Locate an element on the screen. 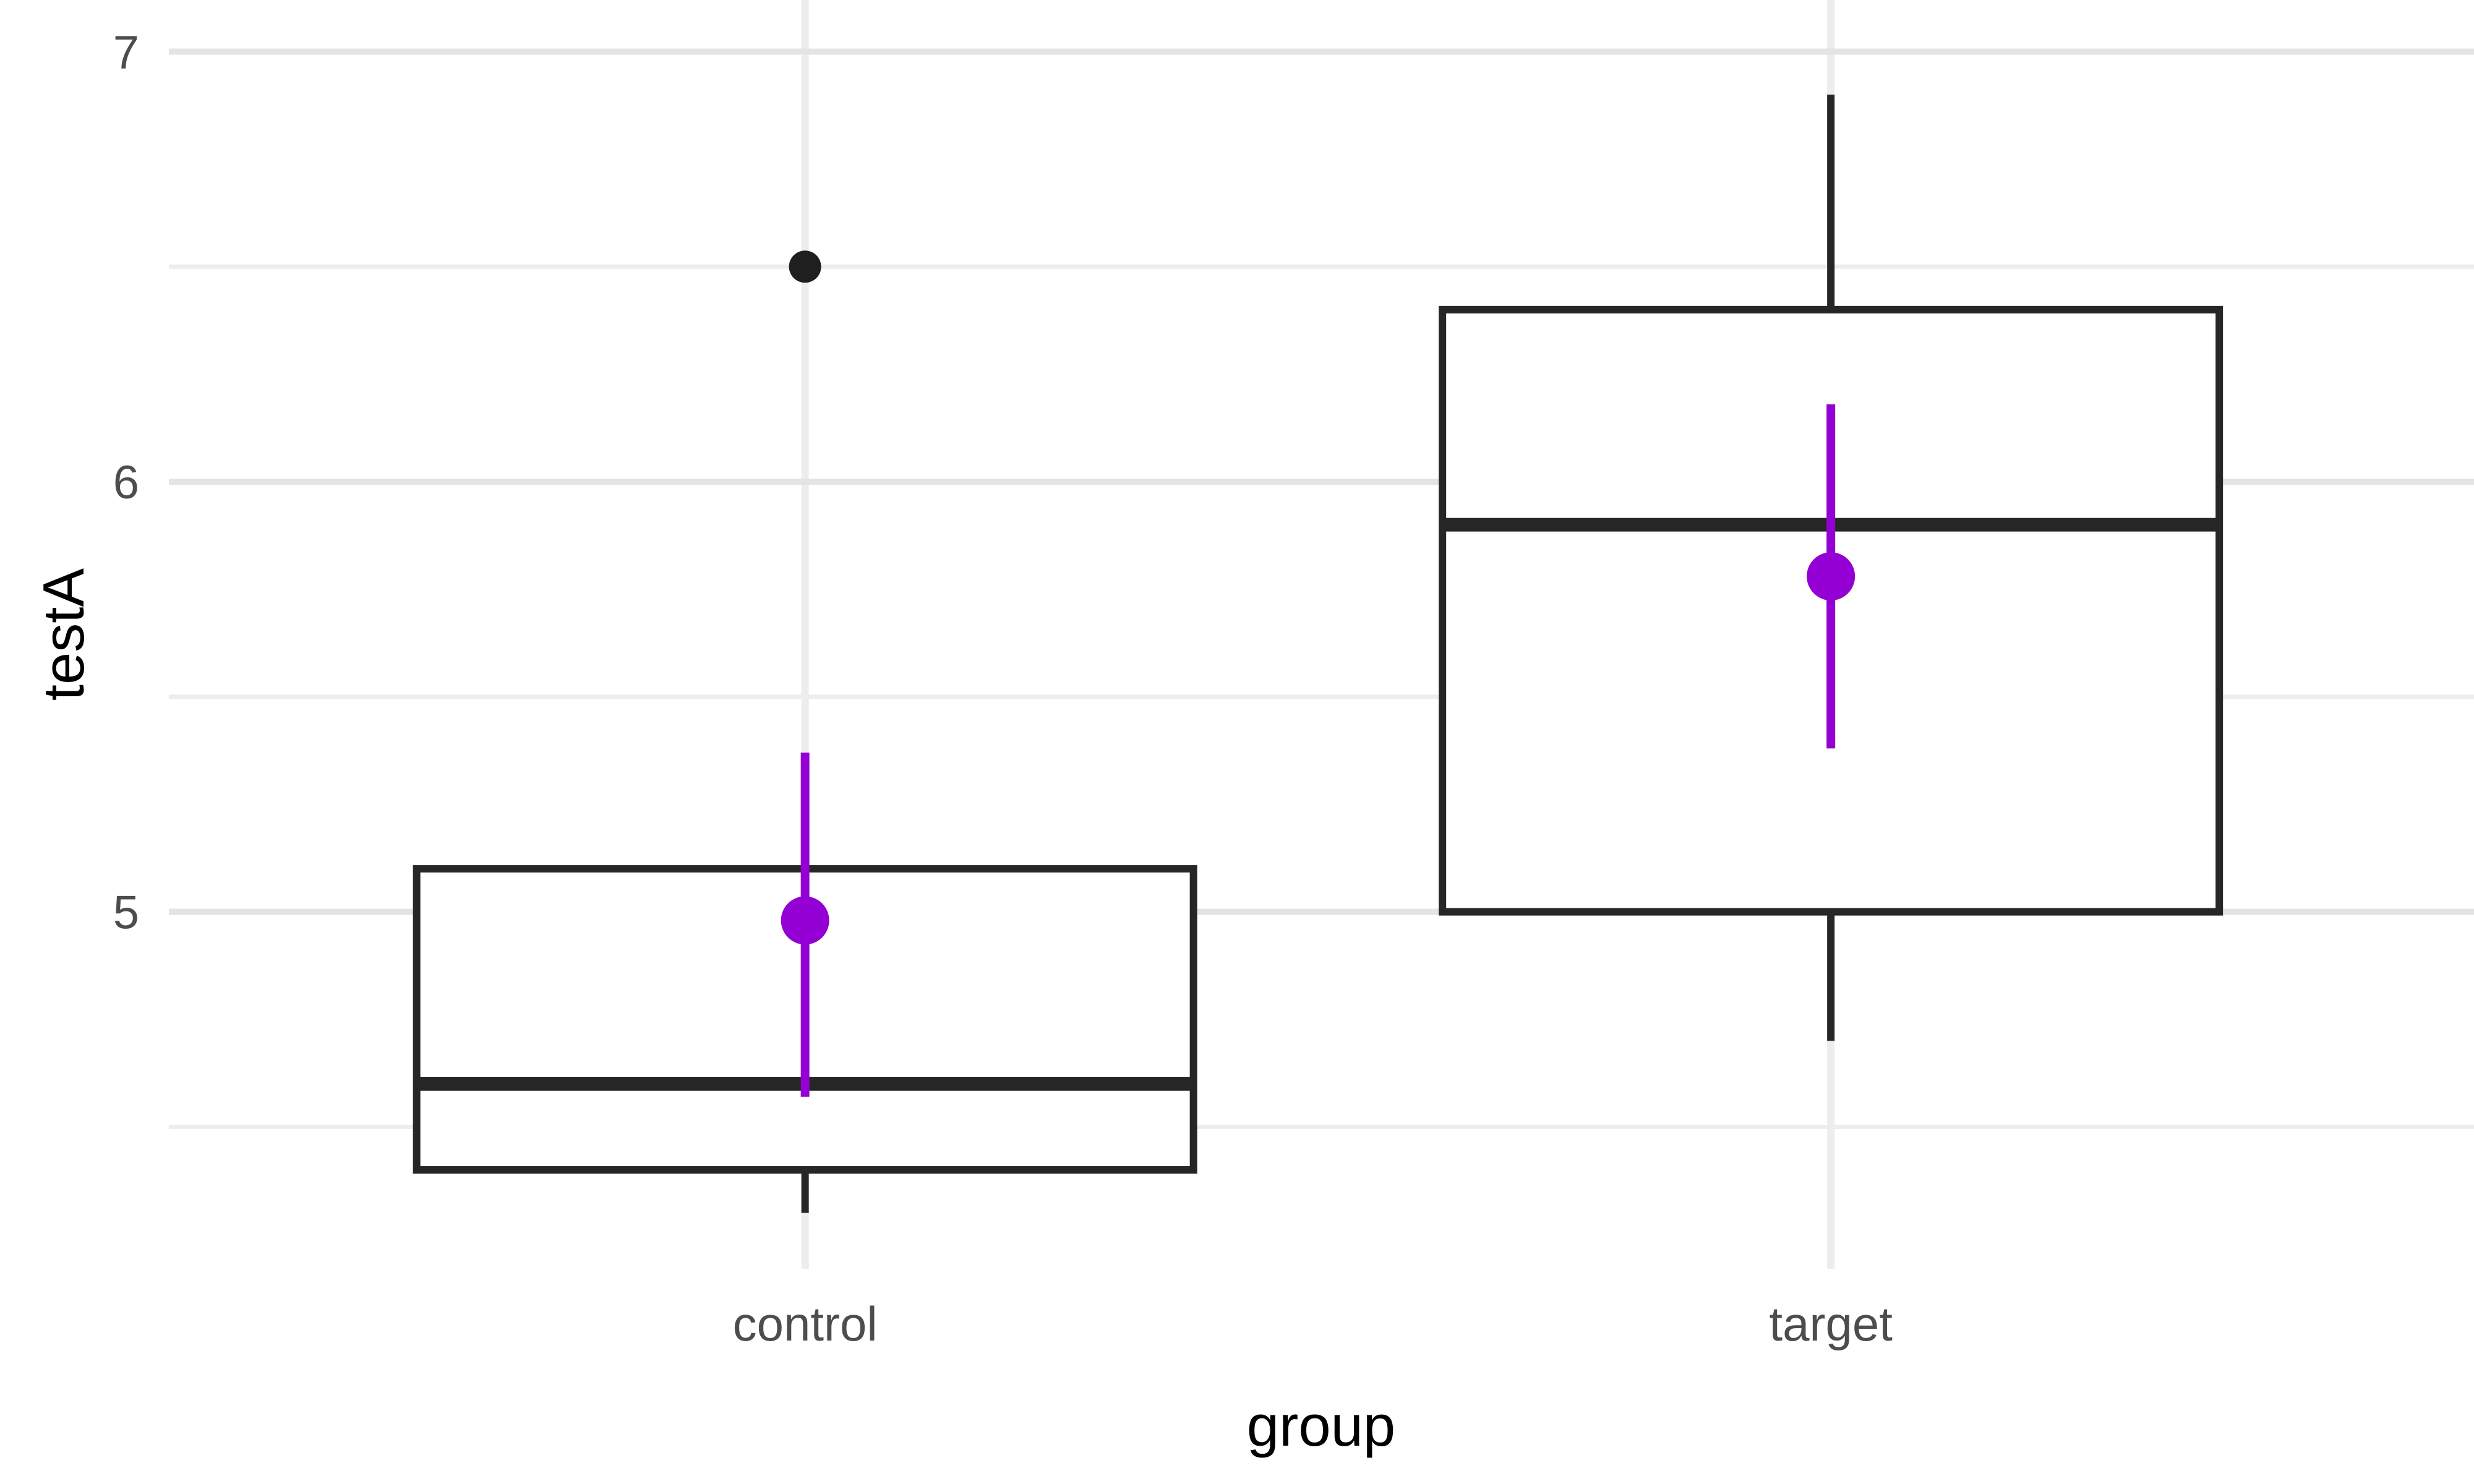 Image resolution: width=2474 pixels, height=1484 pixels. y-axis-title: testA is located at coordinates (64, 634).